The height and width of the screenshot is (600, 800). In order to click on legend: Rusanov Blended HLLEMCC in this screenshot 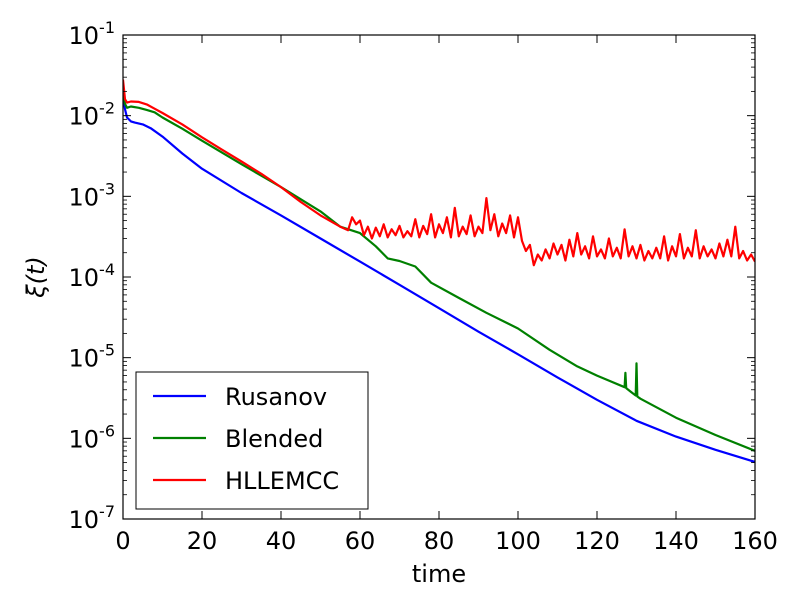, I will do `click(252, 440)`.